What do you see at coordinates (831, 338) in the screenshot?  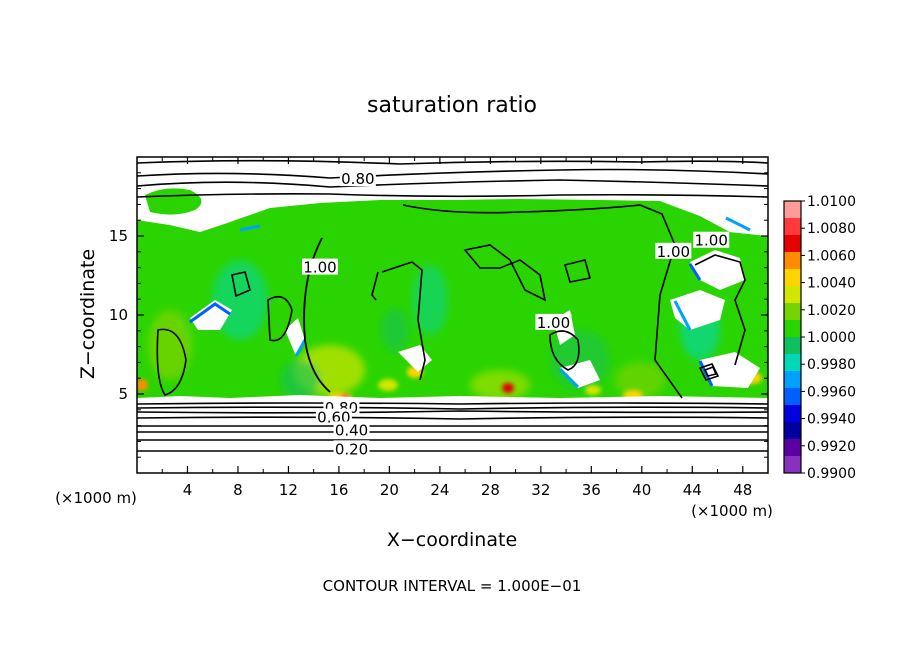 I see `colorbar-tick-label: 1.0000` at bounding box center [831, 338].